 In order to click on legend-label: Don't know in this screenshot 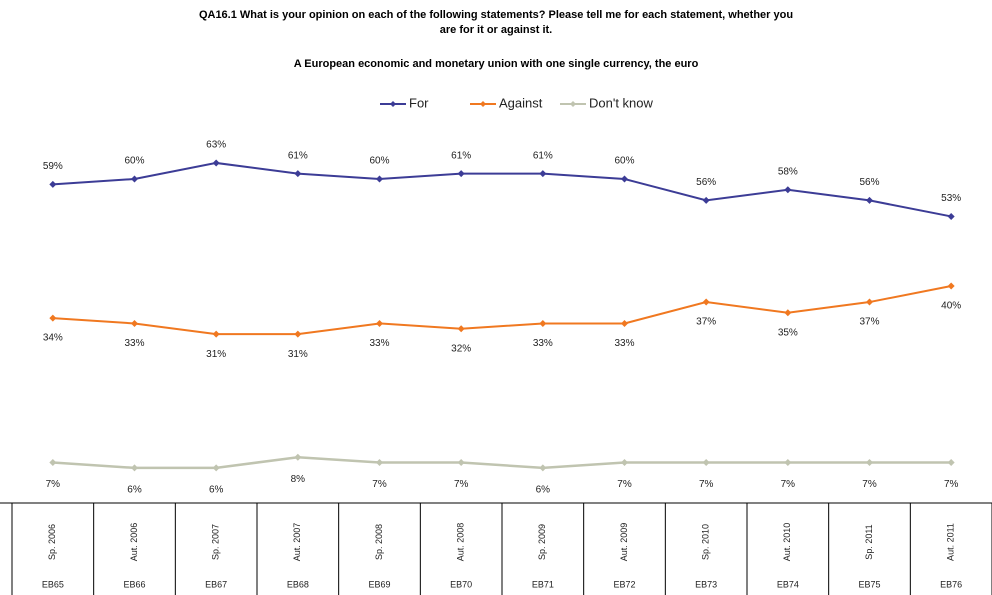, I will do `click(621, 102)`.